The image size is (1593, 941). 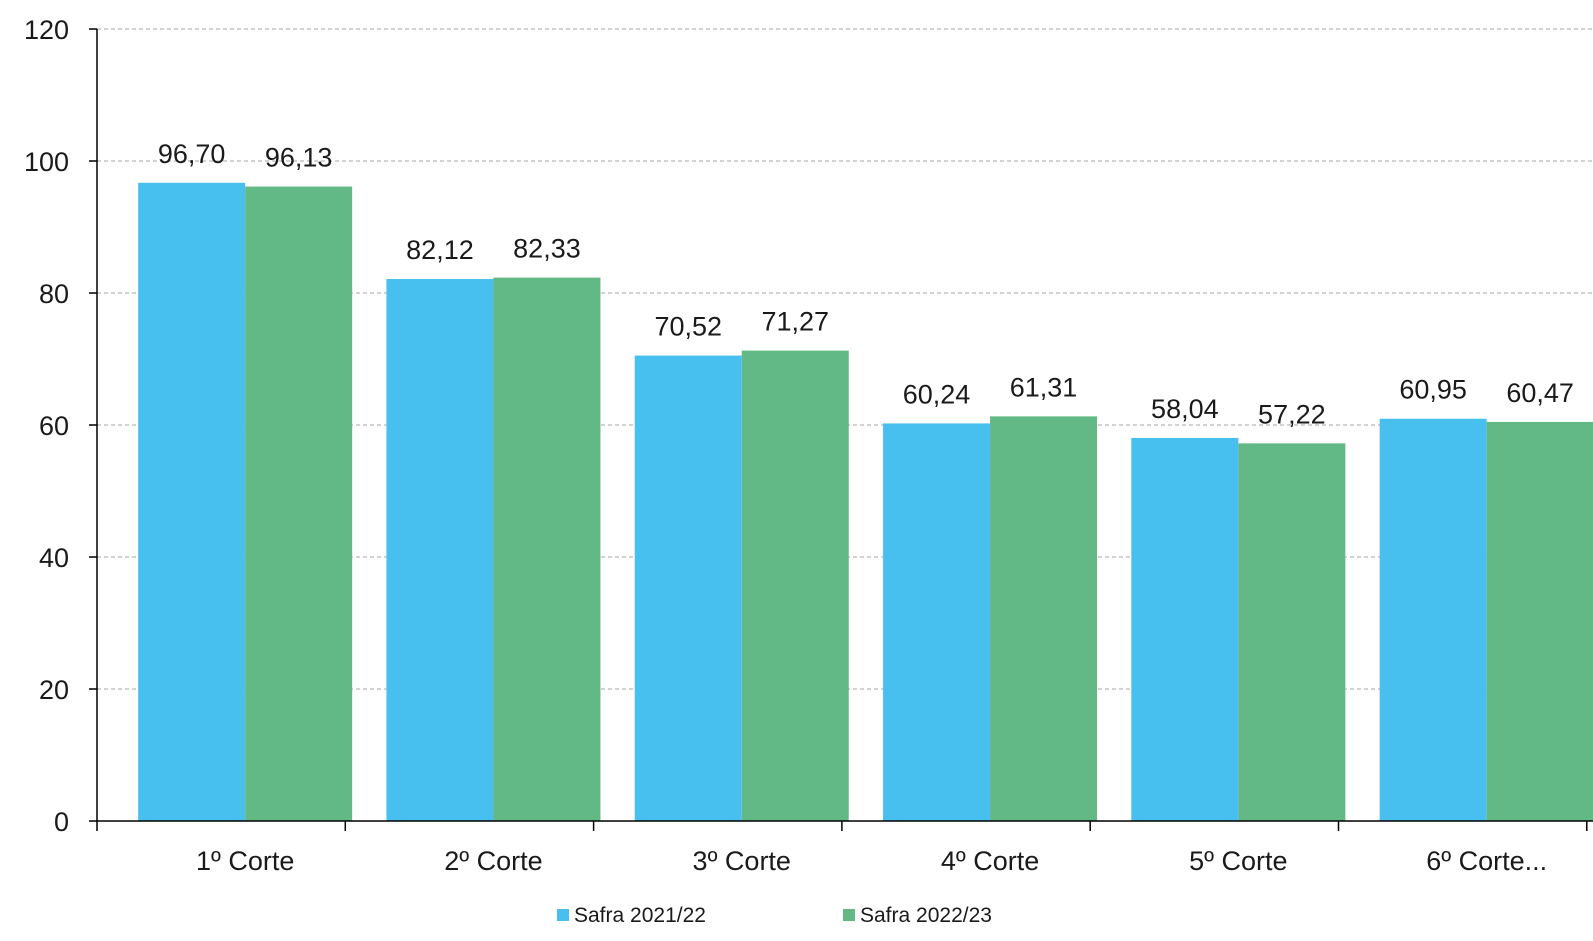 What do you see at coordinates (1433, 390) in the screenshot?
I see `data-label: 60,95` at bounding box center [1433, 390].